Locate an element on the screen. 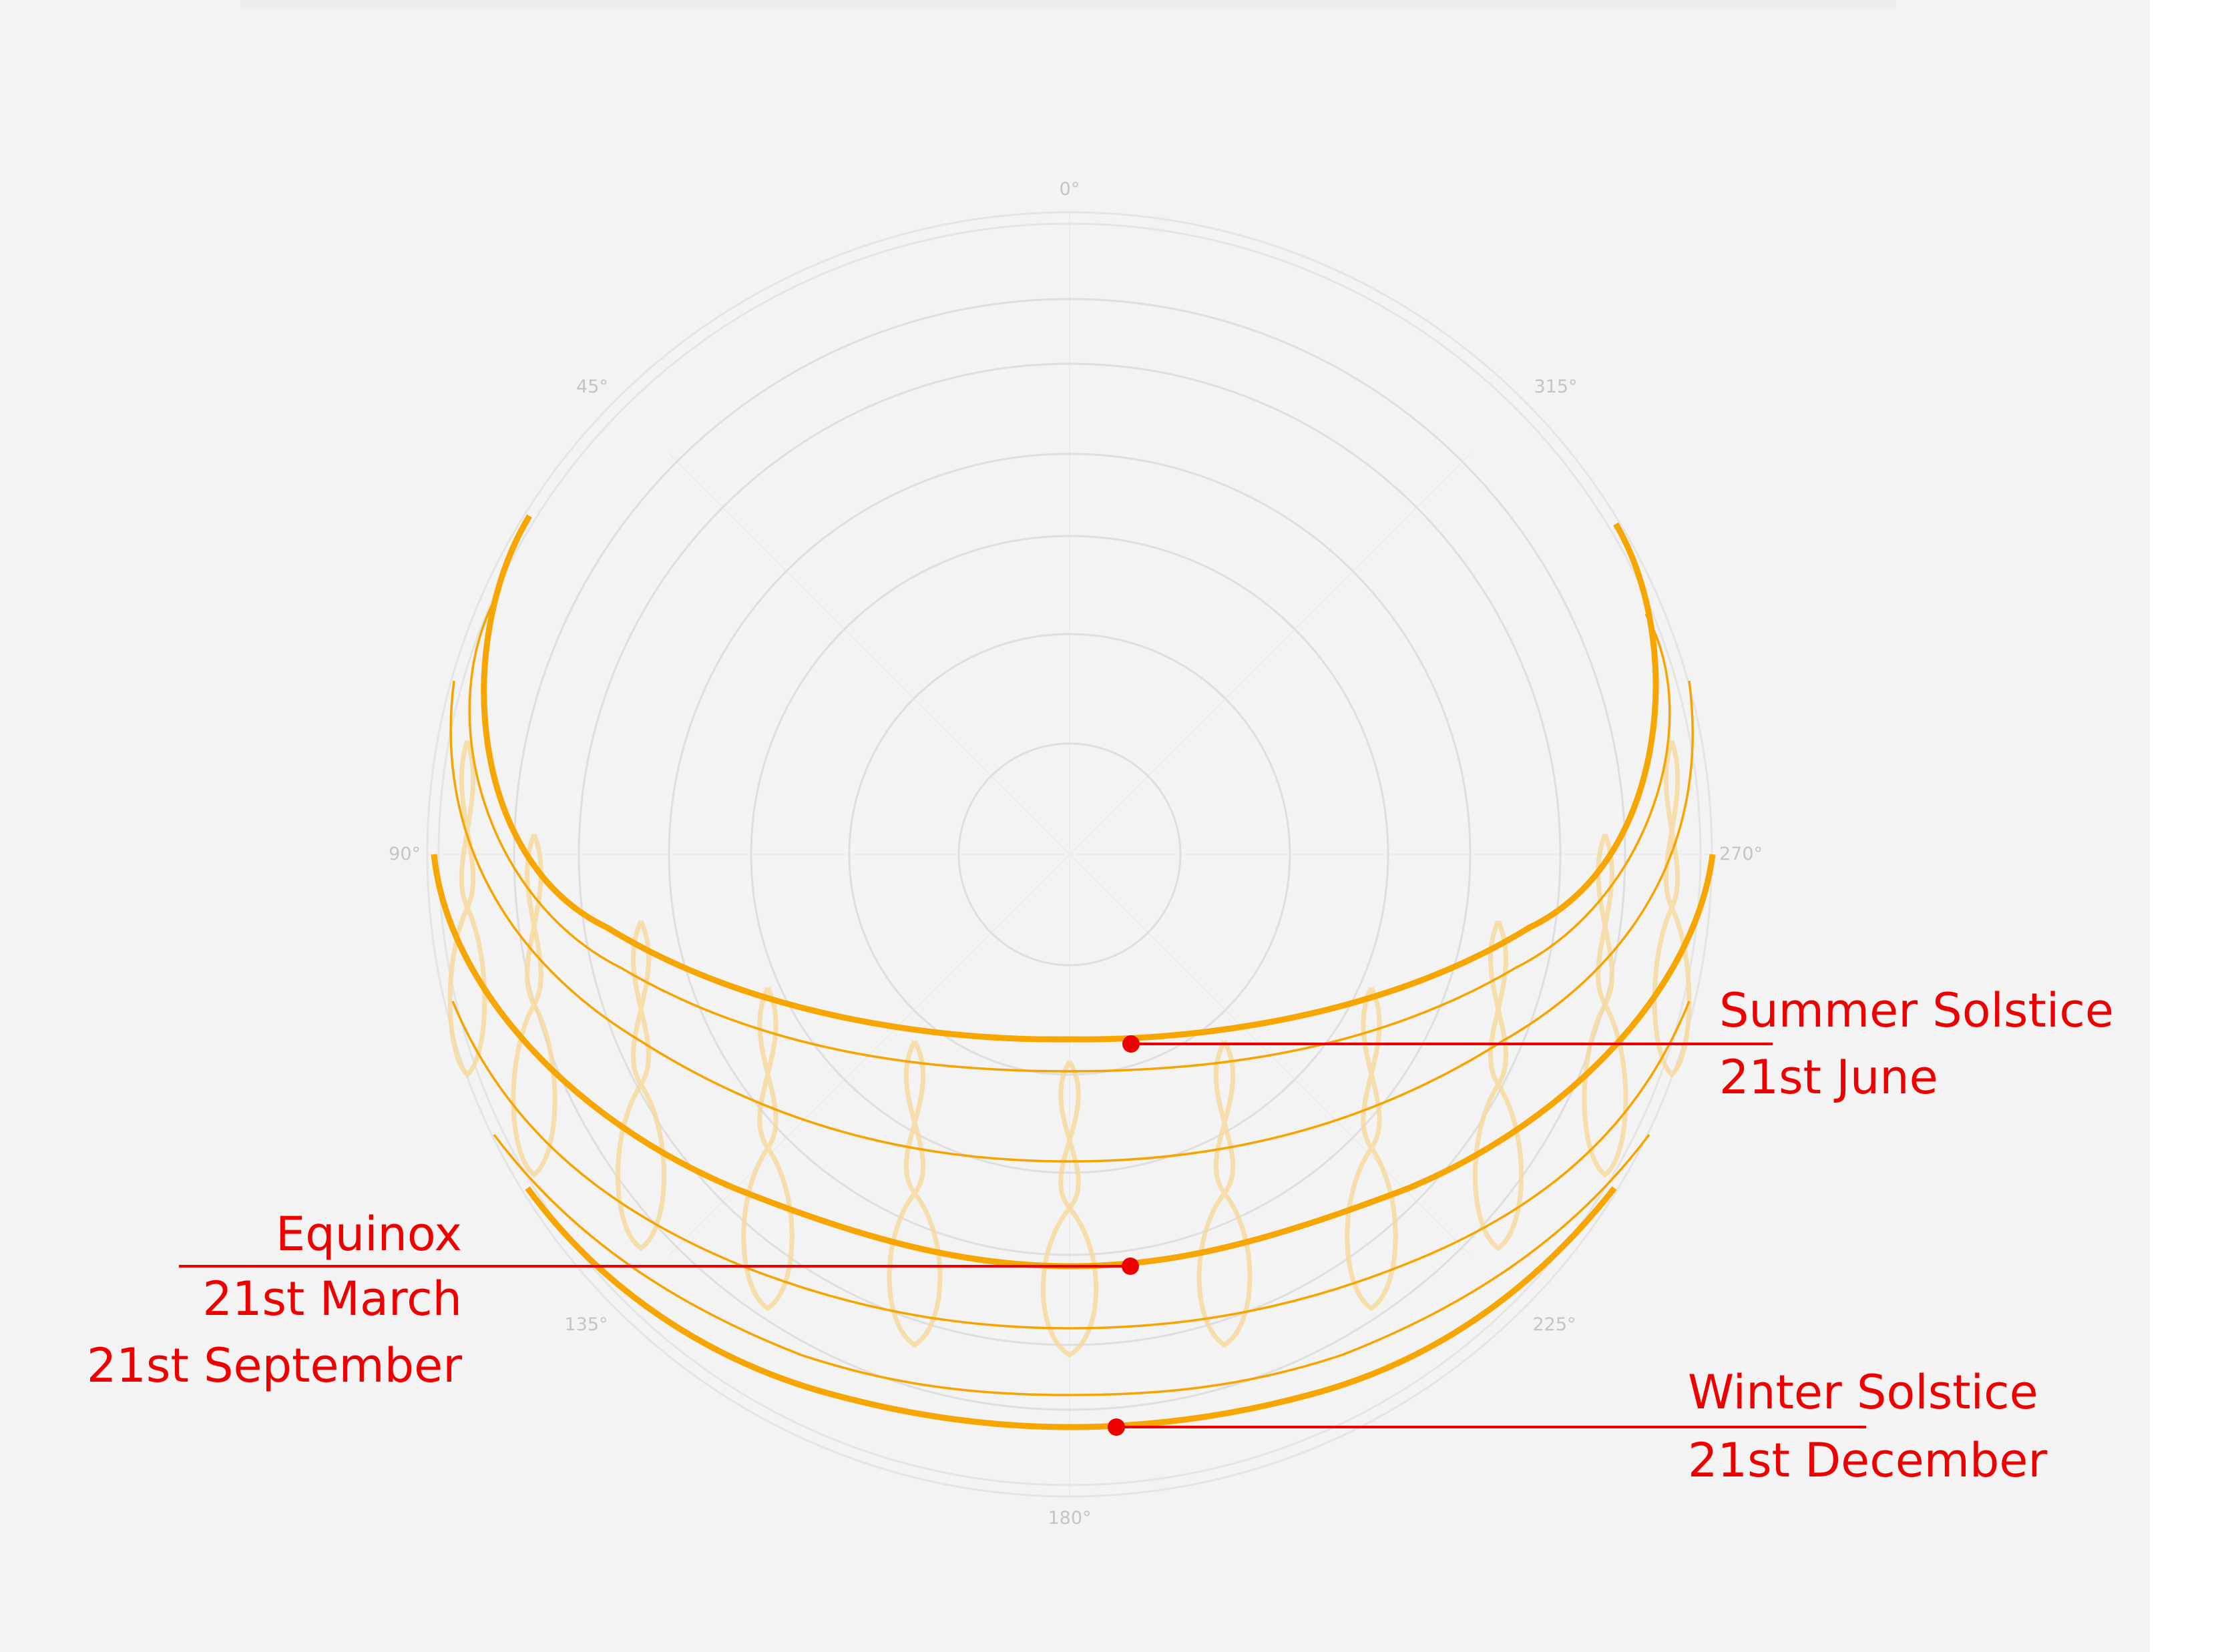 The height and width of the screenshot is (1652, 2236). winter-solstice-title: Winter Solstice is located at coordinates (1863, 1392).